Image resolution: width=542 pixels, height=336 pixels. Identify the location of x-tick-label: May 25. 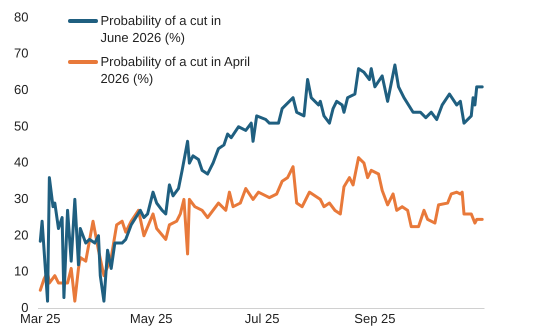
(151, 318).